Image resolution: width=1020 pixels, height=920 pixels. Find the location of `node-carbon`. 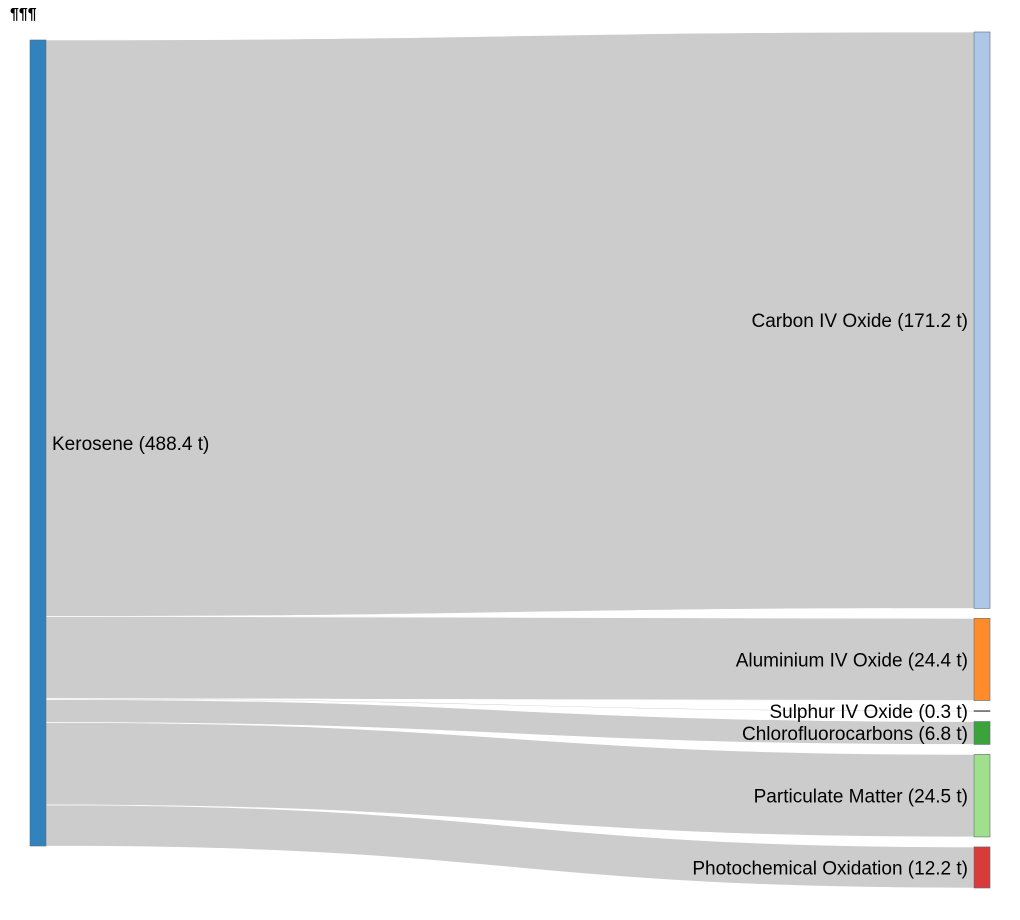

node-carbon is located at coordinates (982, 320).